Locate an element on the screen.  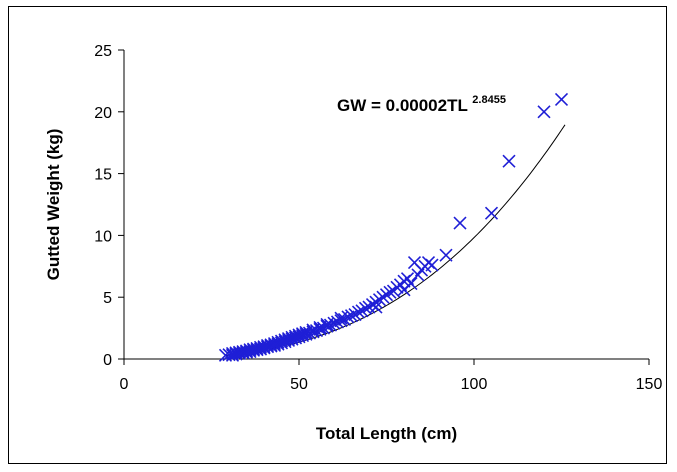
trendline-equation: GW = 0.00002TL 2.8455 is located at coordinates (421, 104).